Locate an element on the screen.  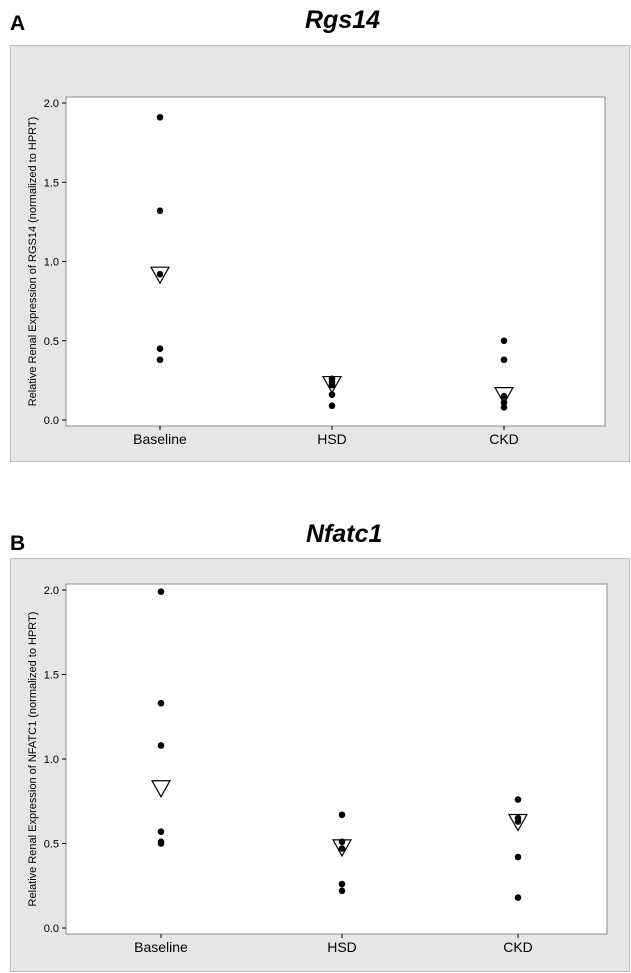
panel-a-letter: A is located at coordinates (18, 23).